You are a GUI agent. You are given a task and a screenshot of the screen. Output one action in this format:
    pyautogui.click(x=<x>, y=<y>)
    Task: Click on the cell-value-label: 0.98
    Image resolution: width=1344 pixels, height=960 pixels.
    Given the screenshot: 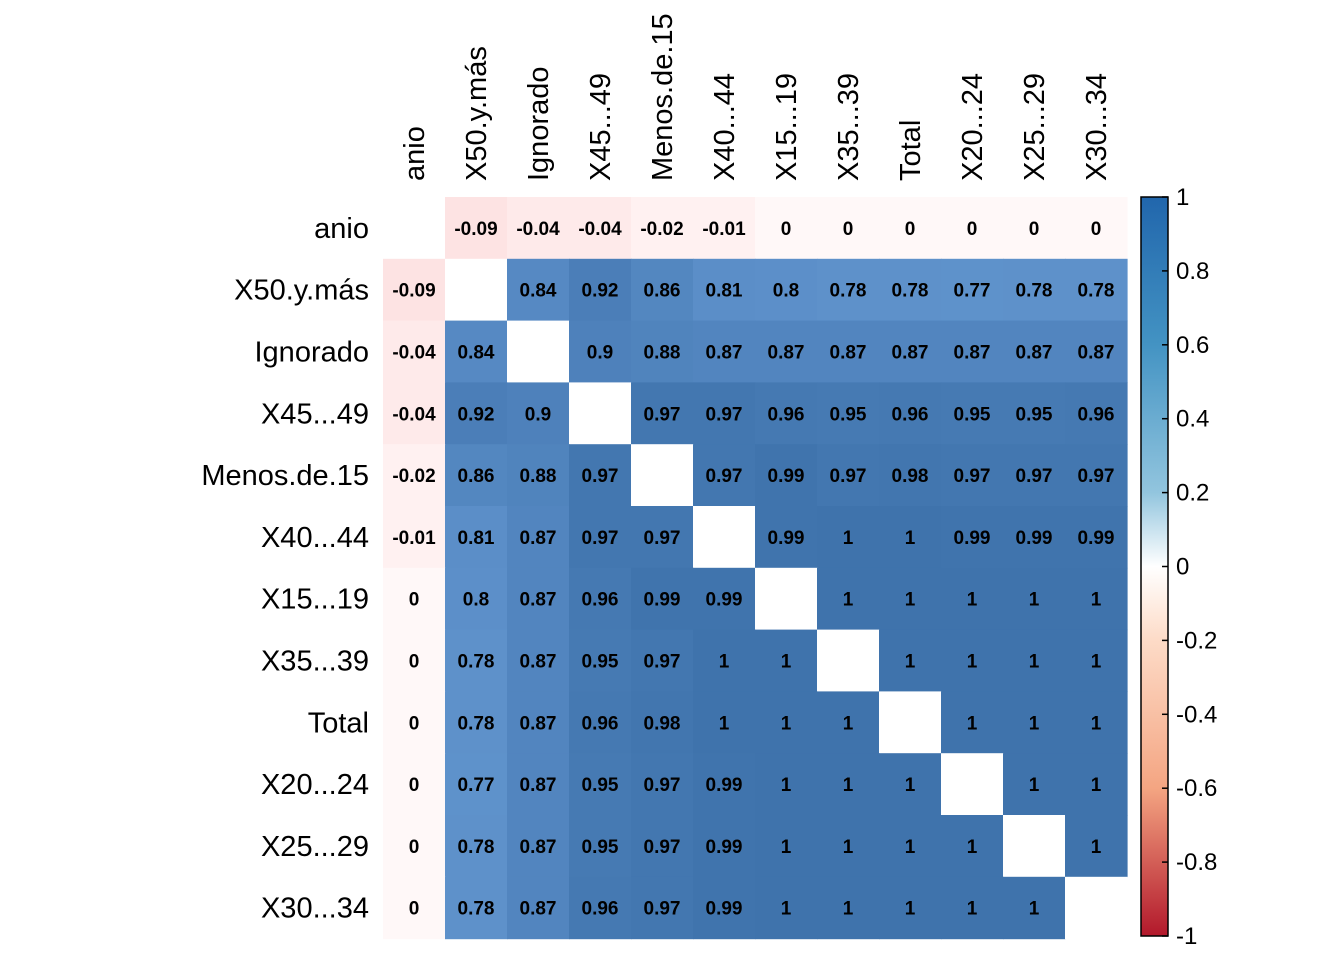 What is the action you would take?
    pyautogui.click(x=662, y=723)
    